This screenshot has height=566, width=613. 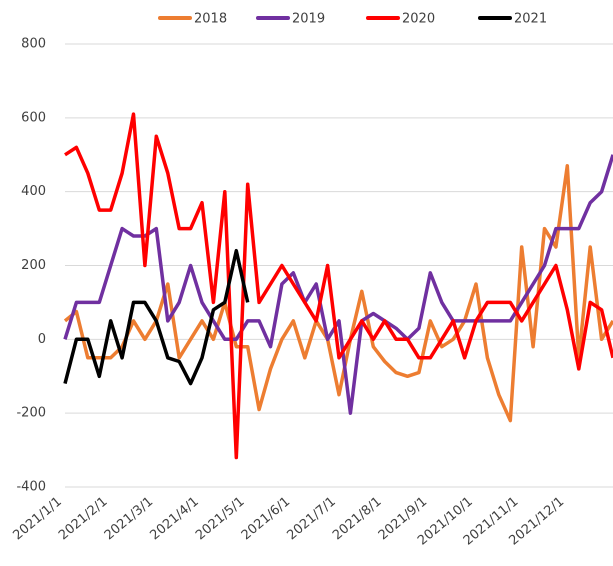 I want to click on x-tick-label: 2021/8/1, so click(x=357, y=518).